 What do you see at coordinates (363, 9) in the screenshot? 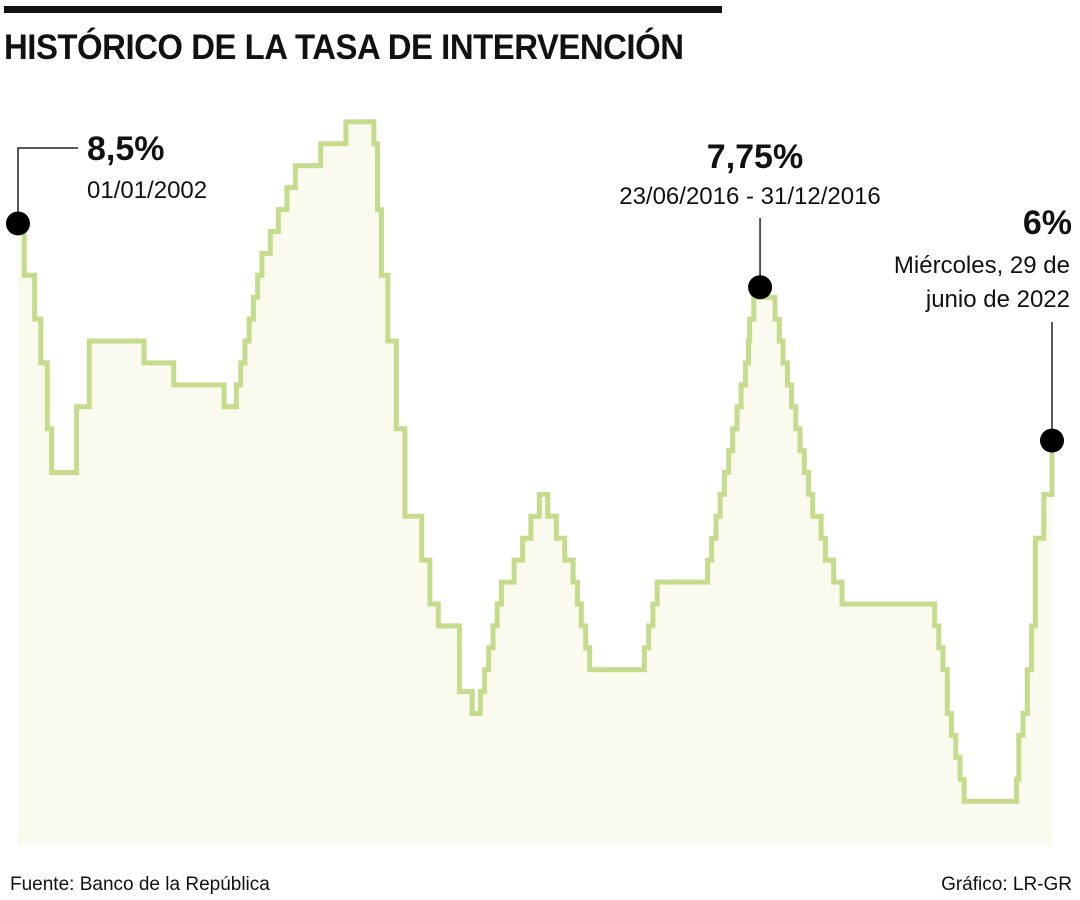
I see `title-rule` at bounding box center [363, 9].